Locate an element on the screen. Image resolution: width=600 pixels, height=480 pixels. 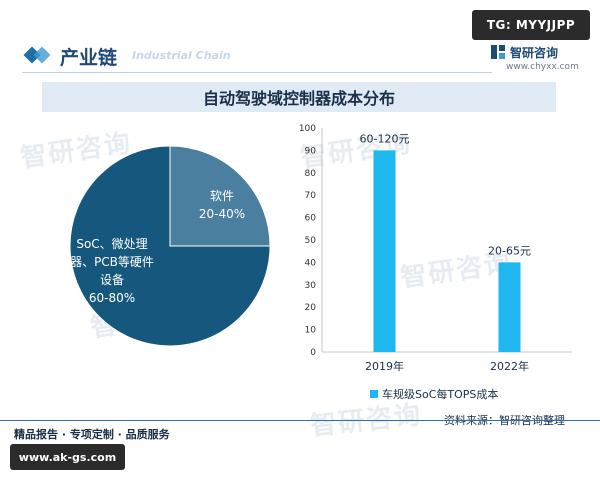
brand-url: www.chyxx.com is located at coordinates (542, 67).